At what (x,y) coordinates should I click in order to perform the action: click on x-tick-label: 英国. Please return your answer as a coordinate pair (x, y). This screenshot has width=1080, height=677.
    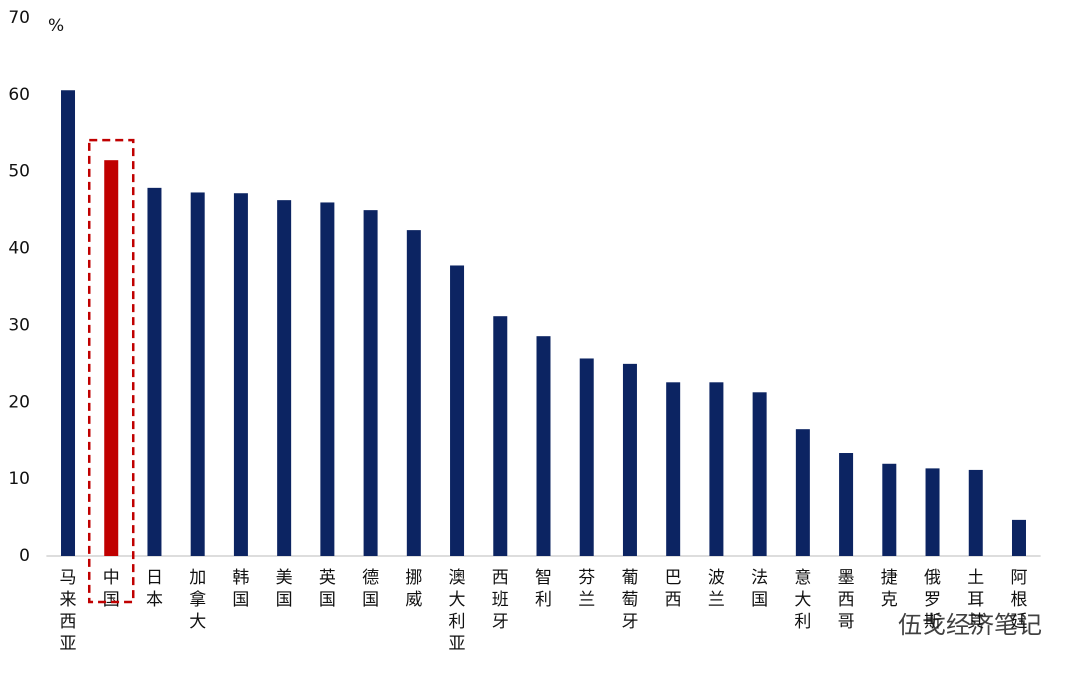
    Looking at the image, I should click on (327, 589).